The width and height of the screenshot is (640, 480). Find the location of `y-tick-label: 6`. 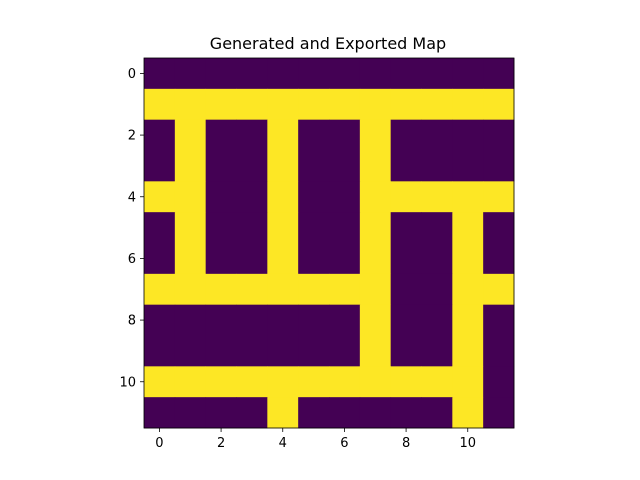

y-tick-label: 6 is located at coordinates (132, 259).